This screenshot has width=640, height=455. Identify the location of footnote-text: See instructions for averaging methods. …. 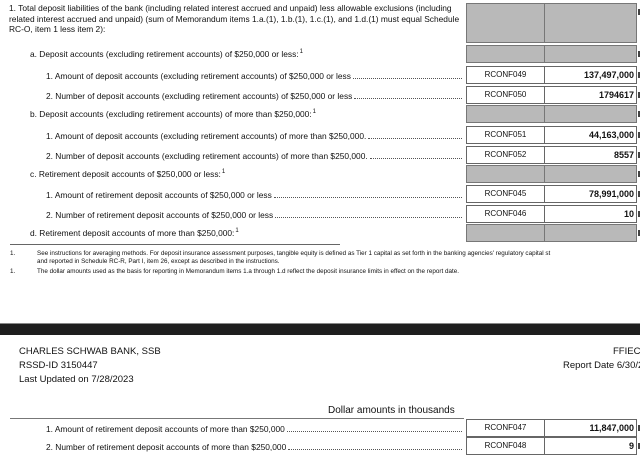
(294, 253).